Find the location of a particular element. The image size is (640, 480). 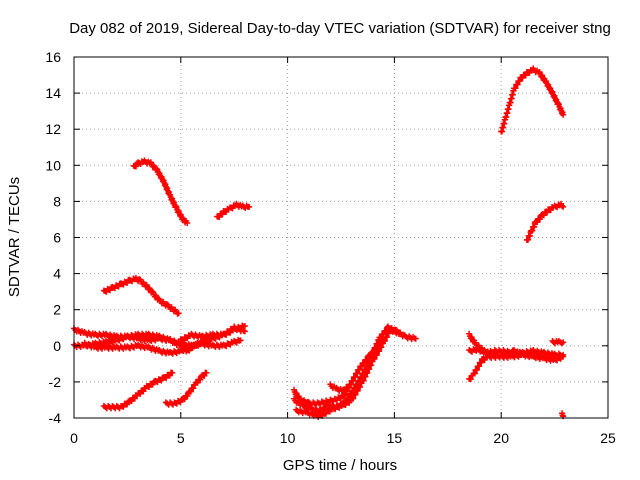

x-tick-label: 0 is located at coordinates (74, 438).